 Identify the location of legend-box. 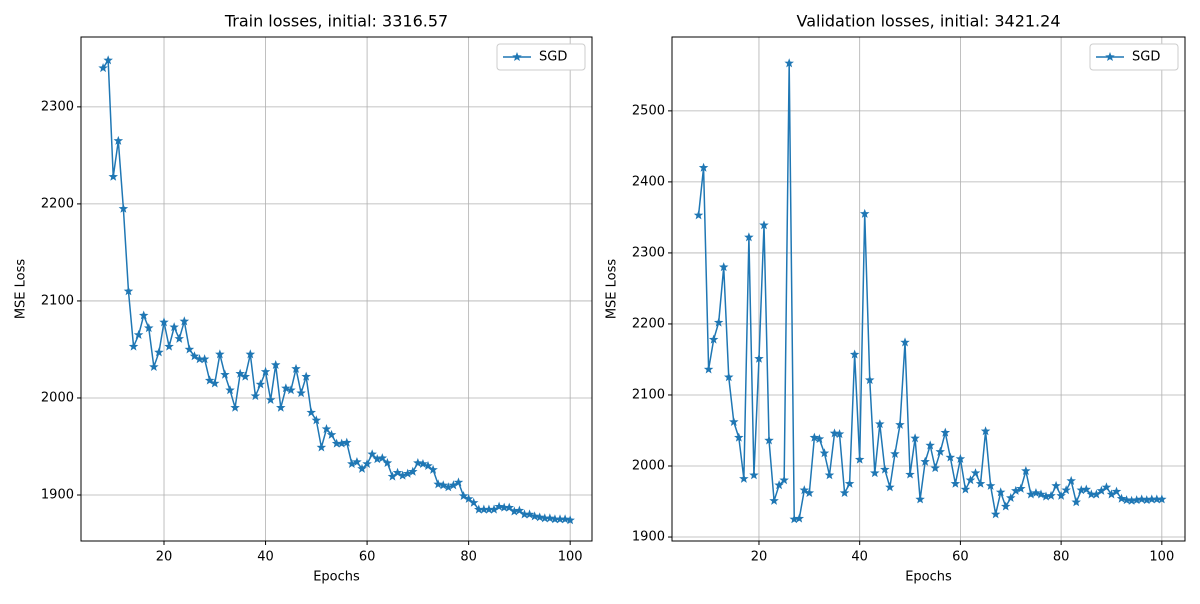
(1134, 57).